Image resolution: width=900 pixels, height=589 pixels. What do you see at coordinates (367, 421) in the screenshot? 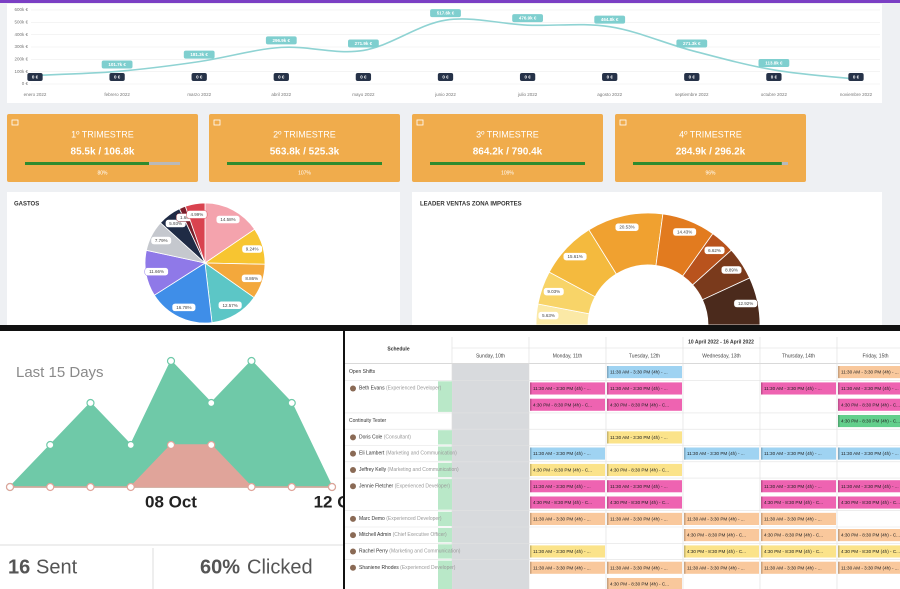
I see `name: Continuity Tester` at bounding box center [367, 421].